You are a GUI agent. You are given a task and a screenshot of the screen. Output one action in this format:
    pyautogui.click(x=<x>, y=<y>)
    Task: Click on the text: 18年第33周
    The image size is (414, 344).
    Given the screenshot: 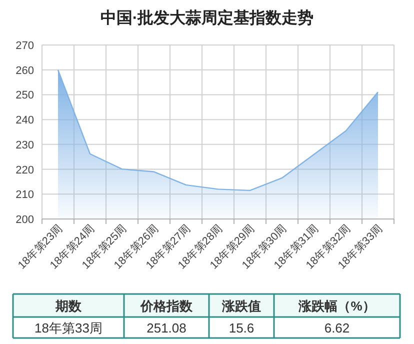 What is the action you would take?
    pyautogui.click(x=68, y=328)
    